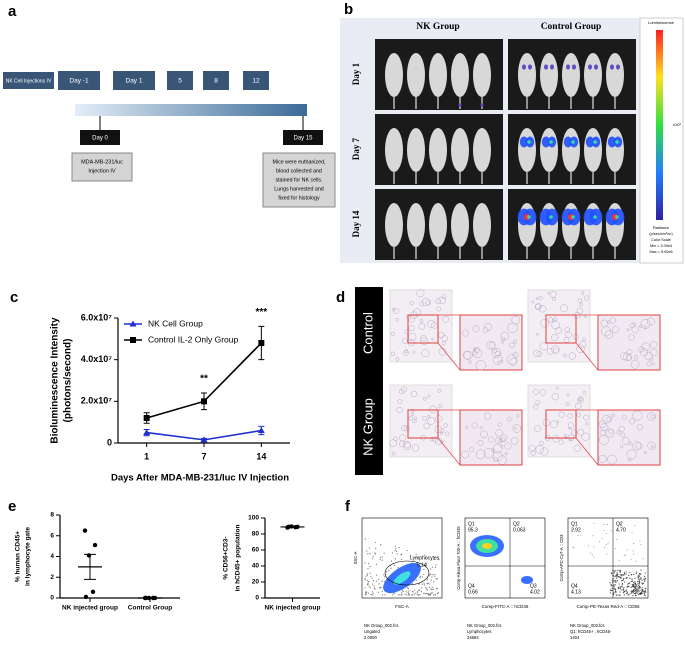 The width and height of the screenshot is (685, 647). Describe the element at coordinates (407, 573) in the screenshot. I see `gate` at that location.